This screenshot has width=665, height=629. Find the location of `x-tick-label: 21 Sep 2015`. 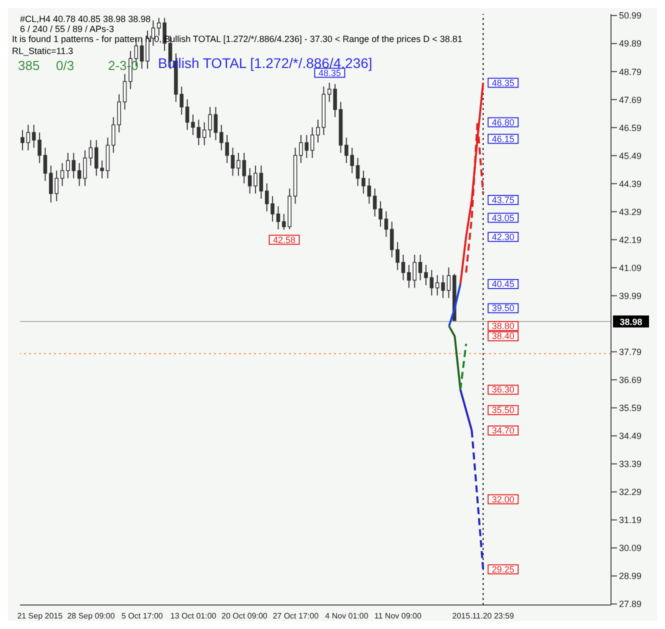

x-tick-label: 21 Sep 2015 is located at coordinates (40, 616).